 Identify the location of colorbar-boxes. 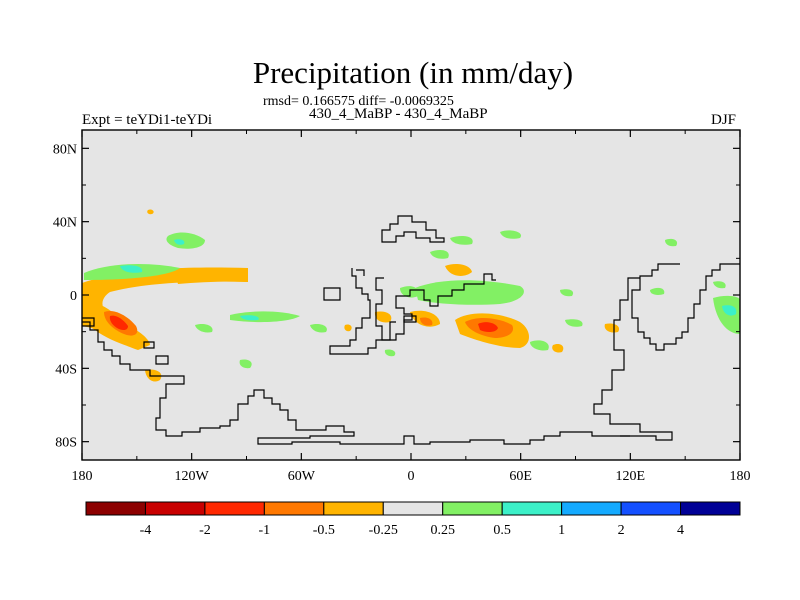
(413, 508).